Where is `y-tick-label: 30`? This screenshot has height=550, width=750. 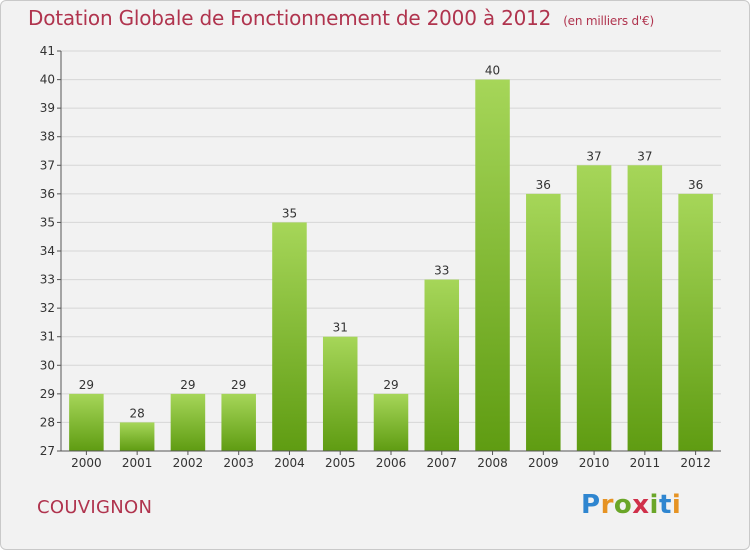
y-tick-label: 30 is located at coordinates (47, 365).